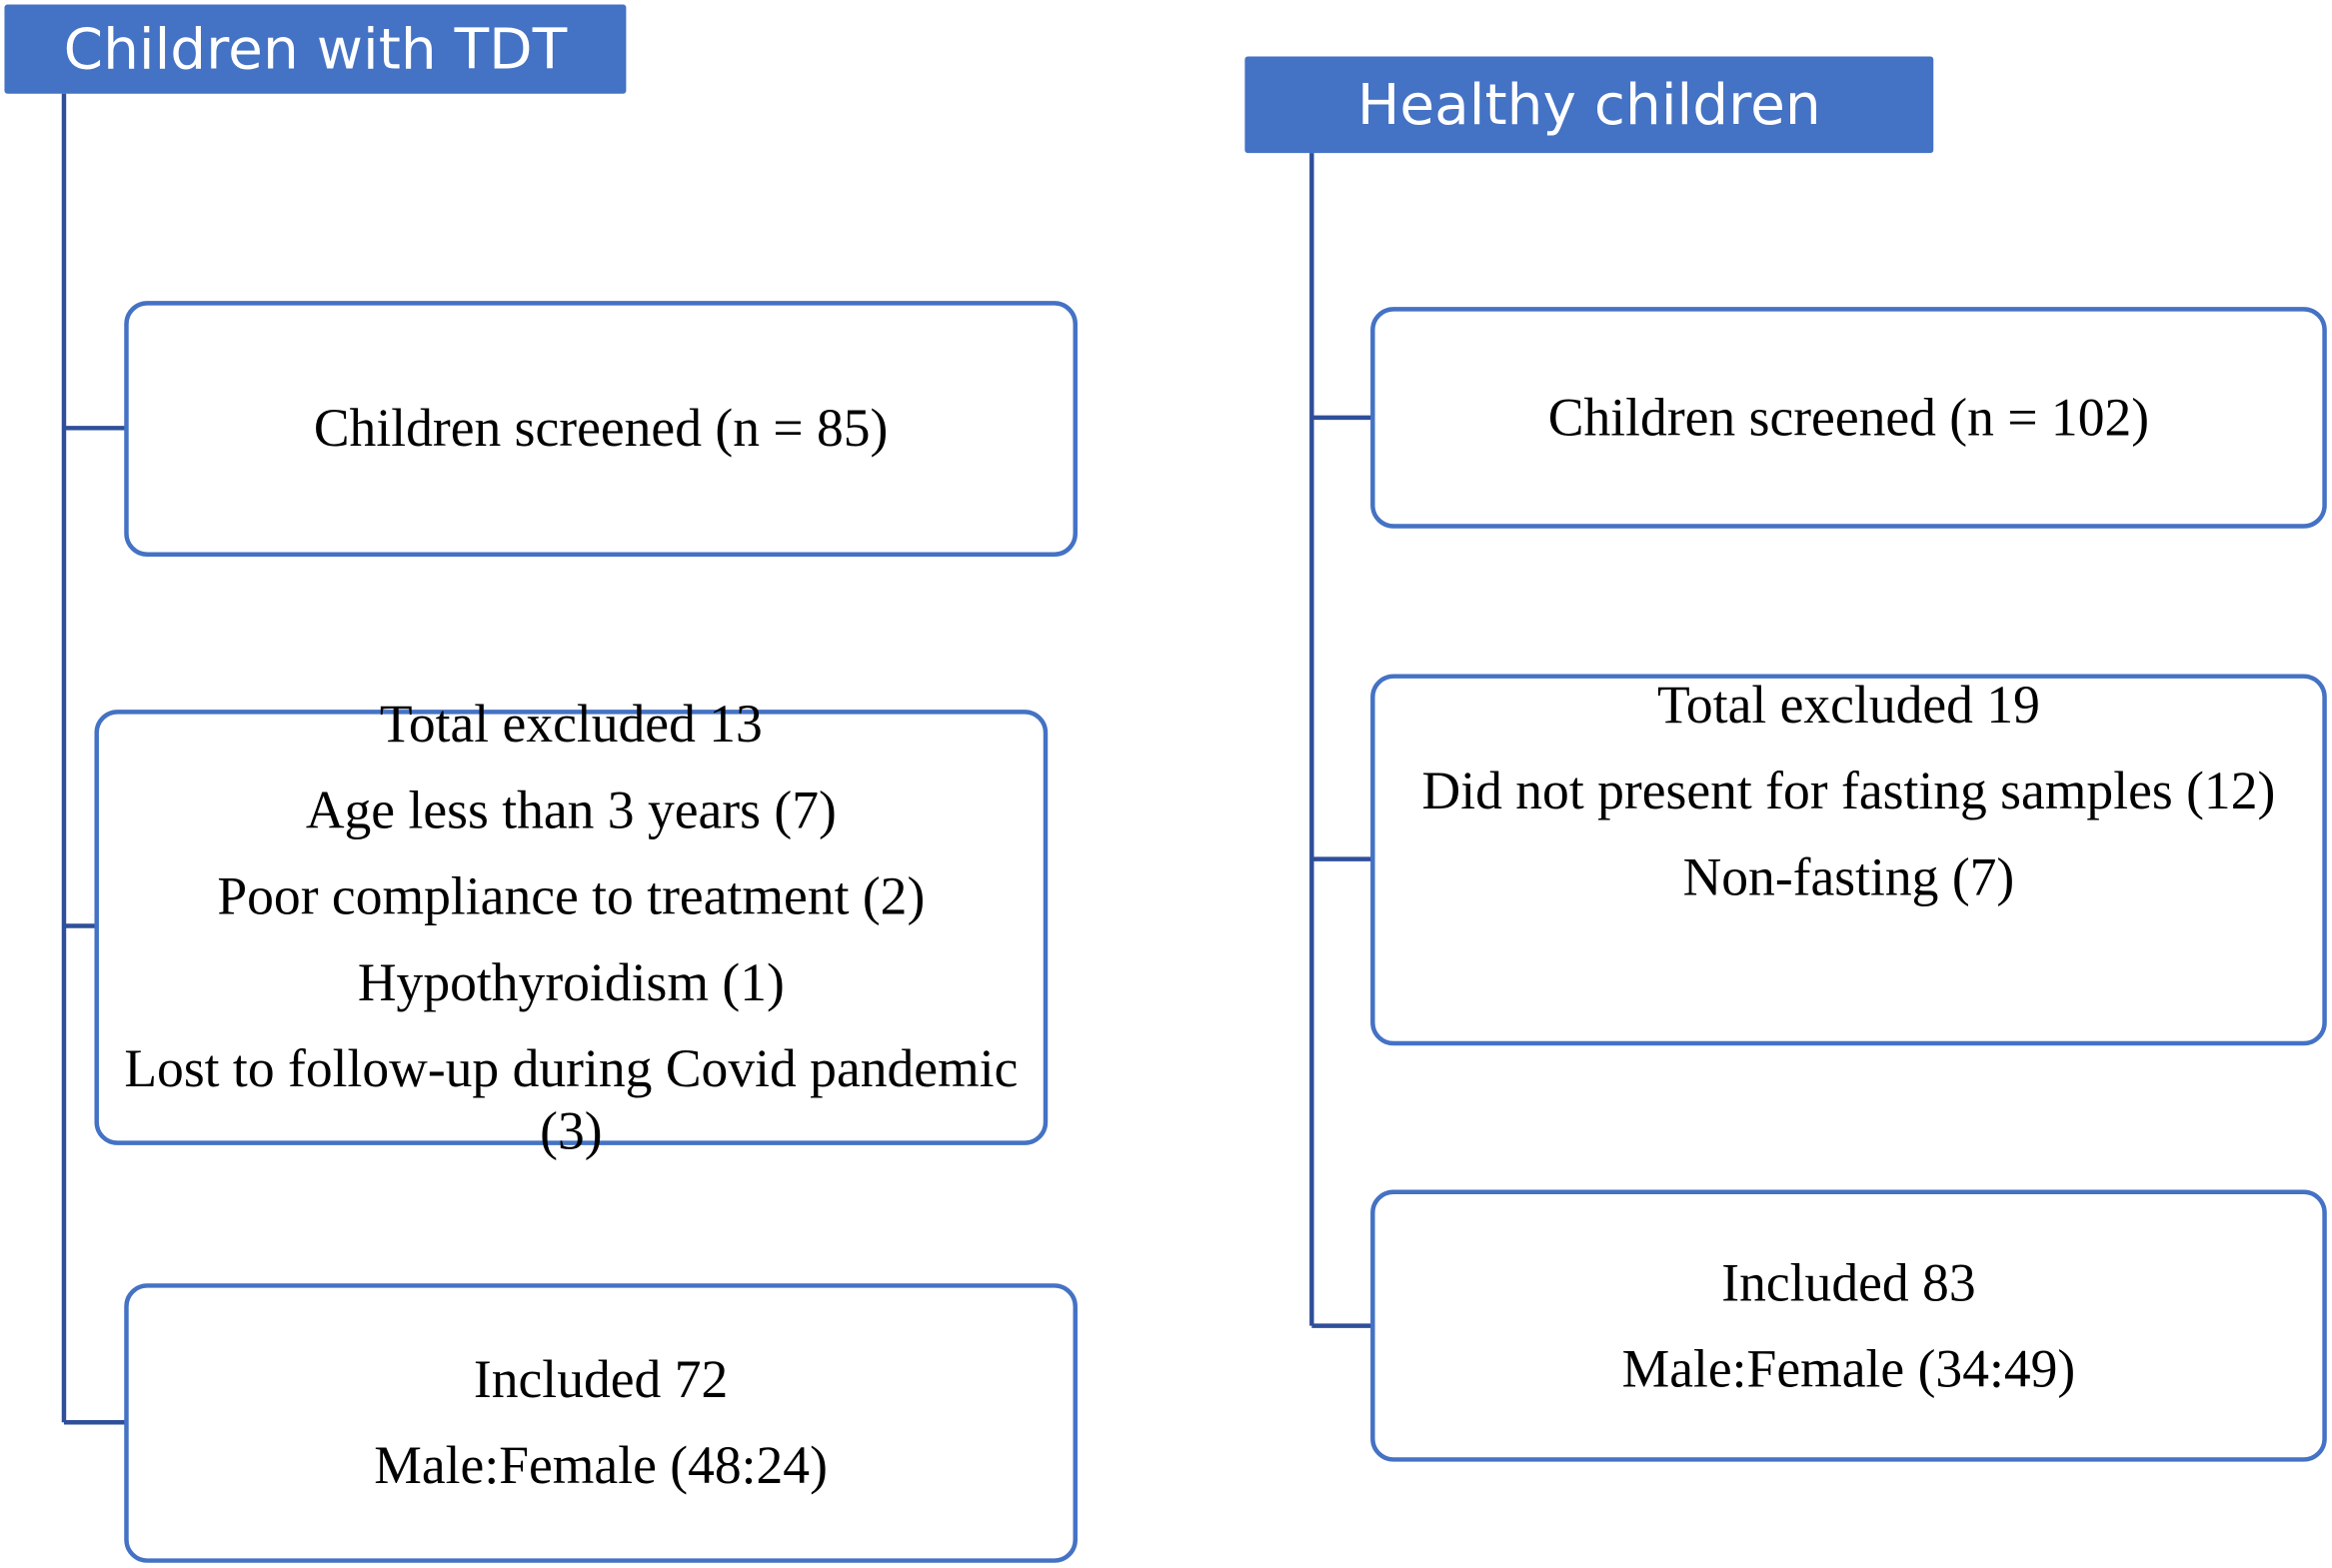 This screenshot has height=1568, width=2332. Describe the element at coordinates (571, 896) in the screenshot. I see `box-text: Poor compliance to treatment (2)` at that location.